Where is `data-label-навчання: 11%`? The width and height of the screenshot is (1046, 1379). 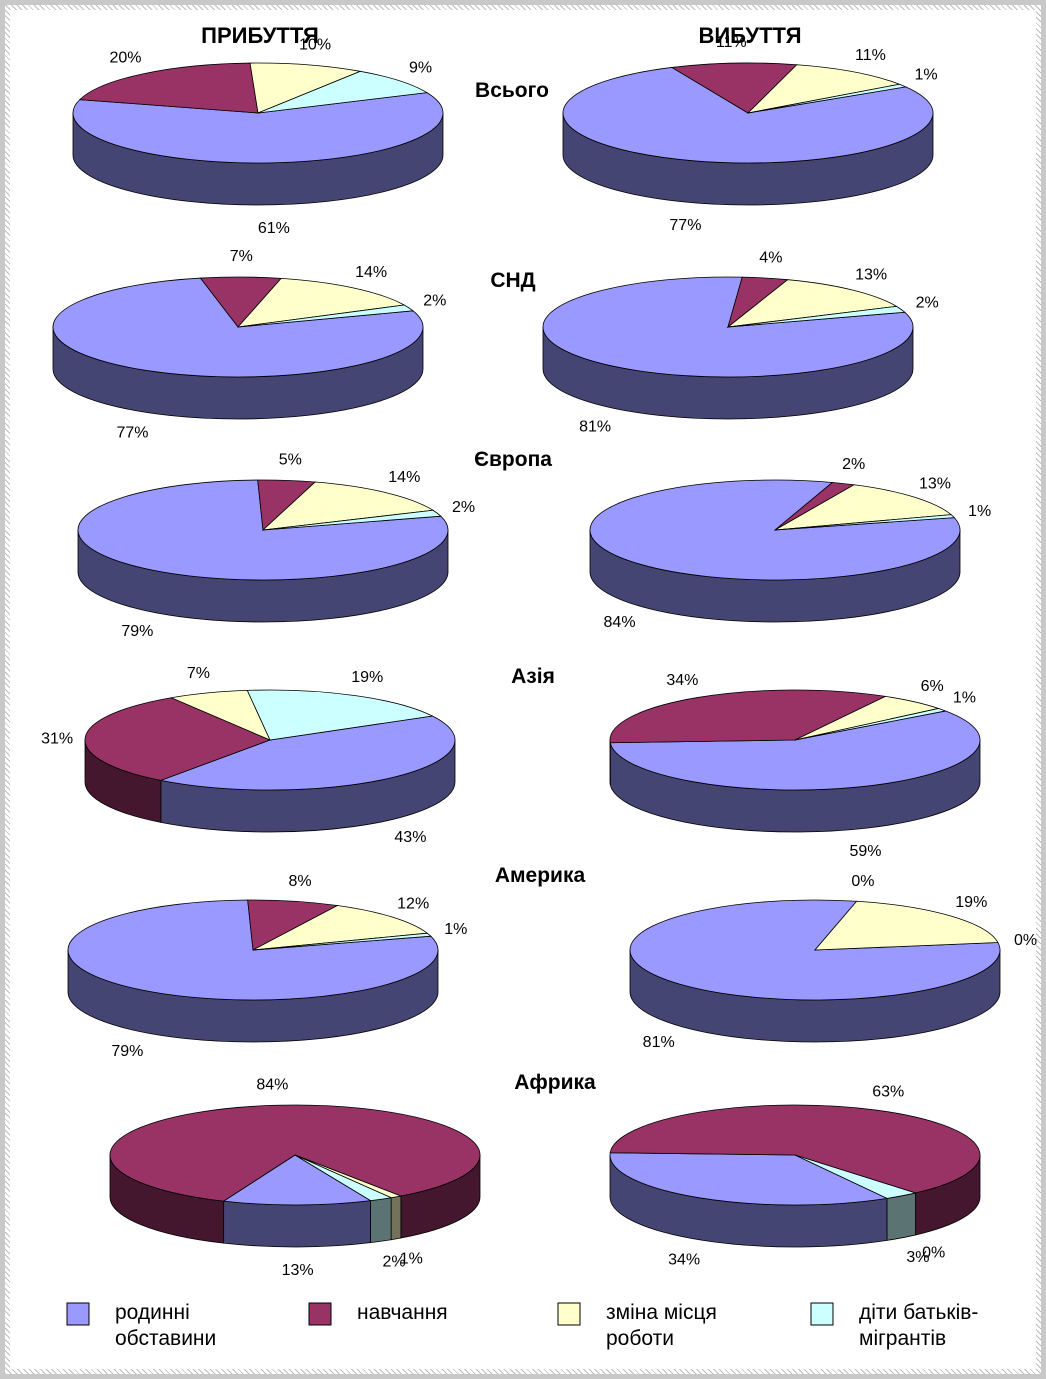 data-label-навчання: 11% is located at coordinates (731, 42).